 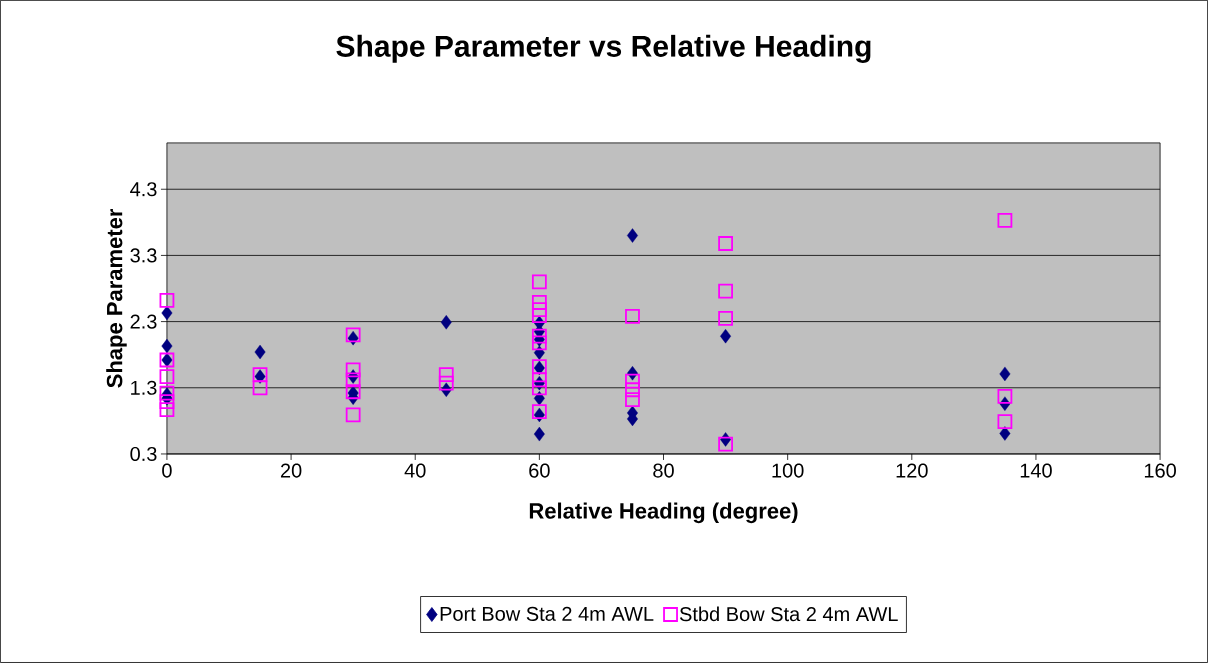 What do you see at coordinates (143, 255) in the screenshot?
I see `y-tick-label: 3.3` at bounding box center [143, 255].